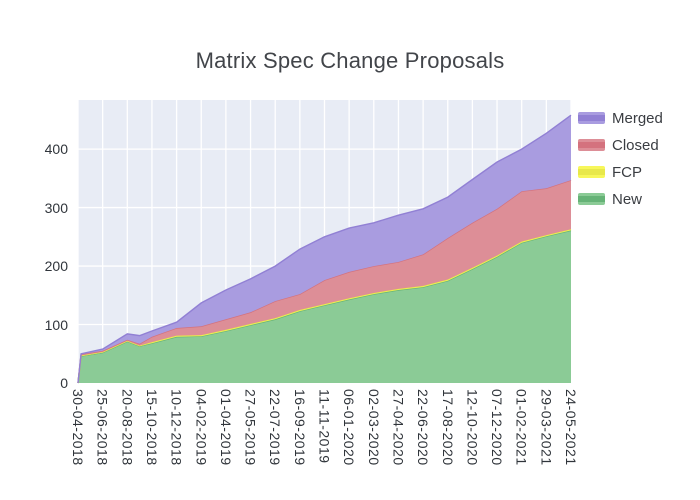  Describe the element at coordinates (447, 427) in the screenshot. I see `x-tick-label: 17-08-2020` at that location.